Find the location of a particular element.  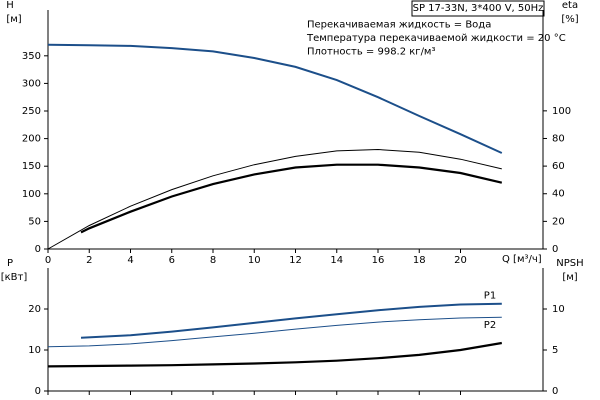

y2-axis-label: NPSH is located at coordinates (569, 263).